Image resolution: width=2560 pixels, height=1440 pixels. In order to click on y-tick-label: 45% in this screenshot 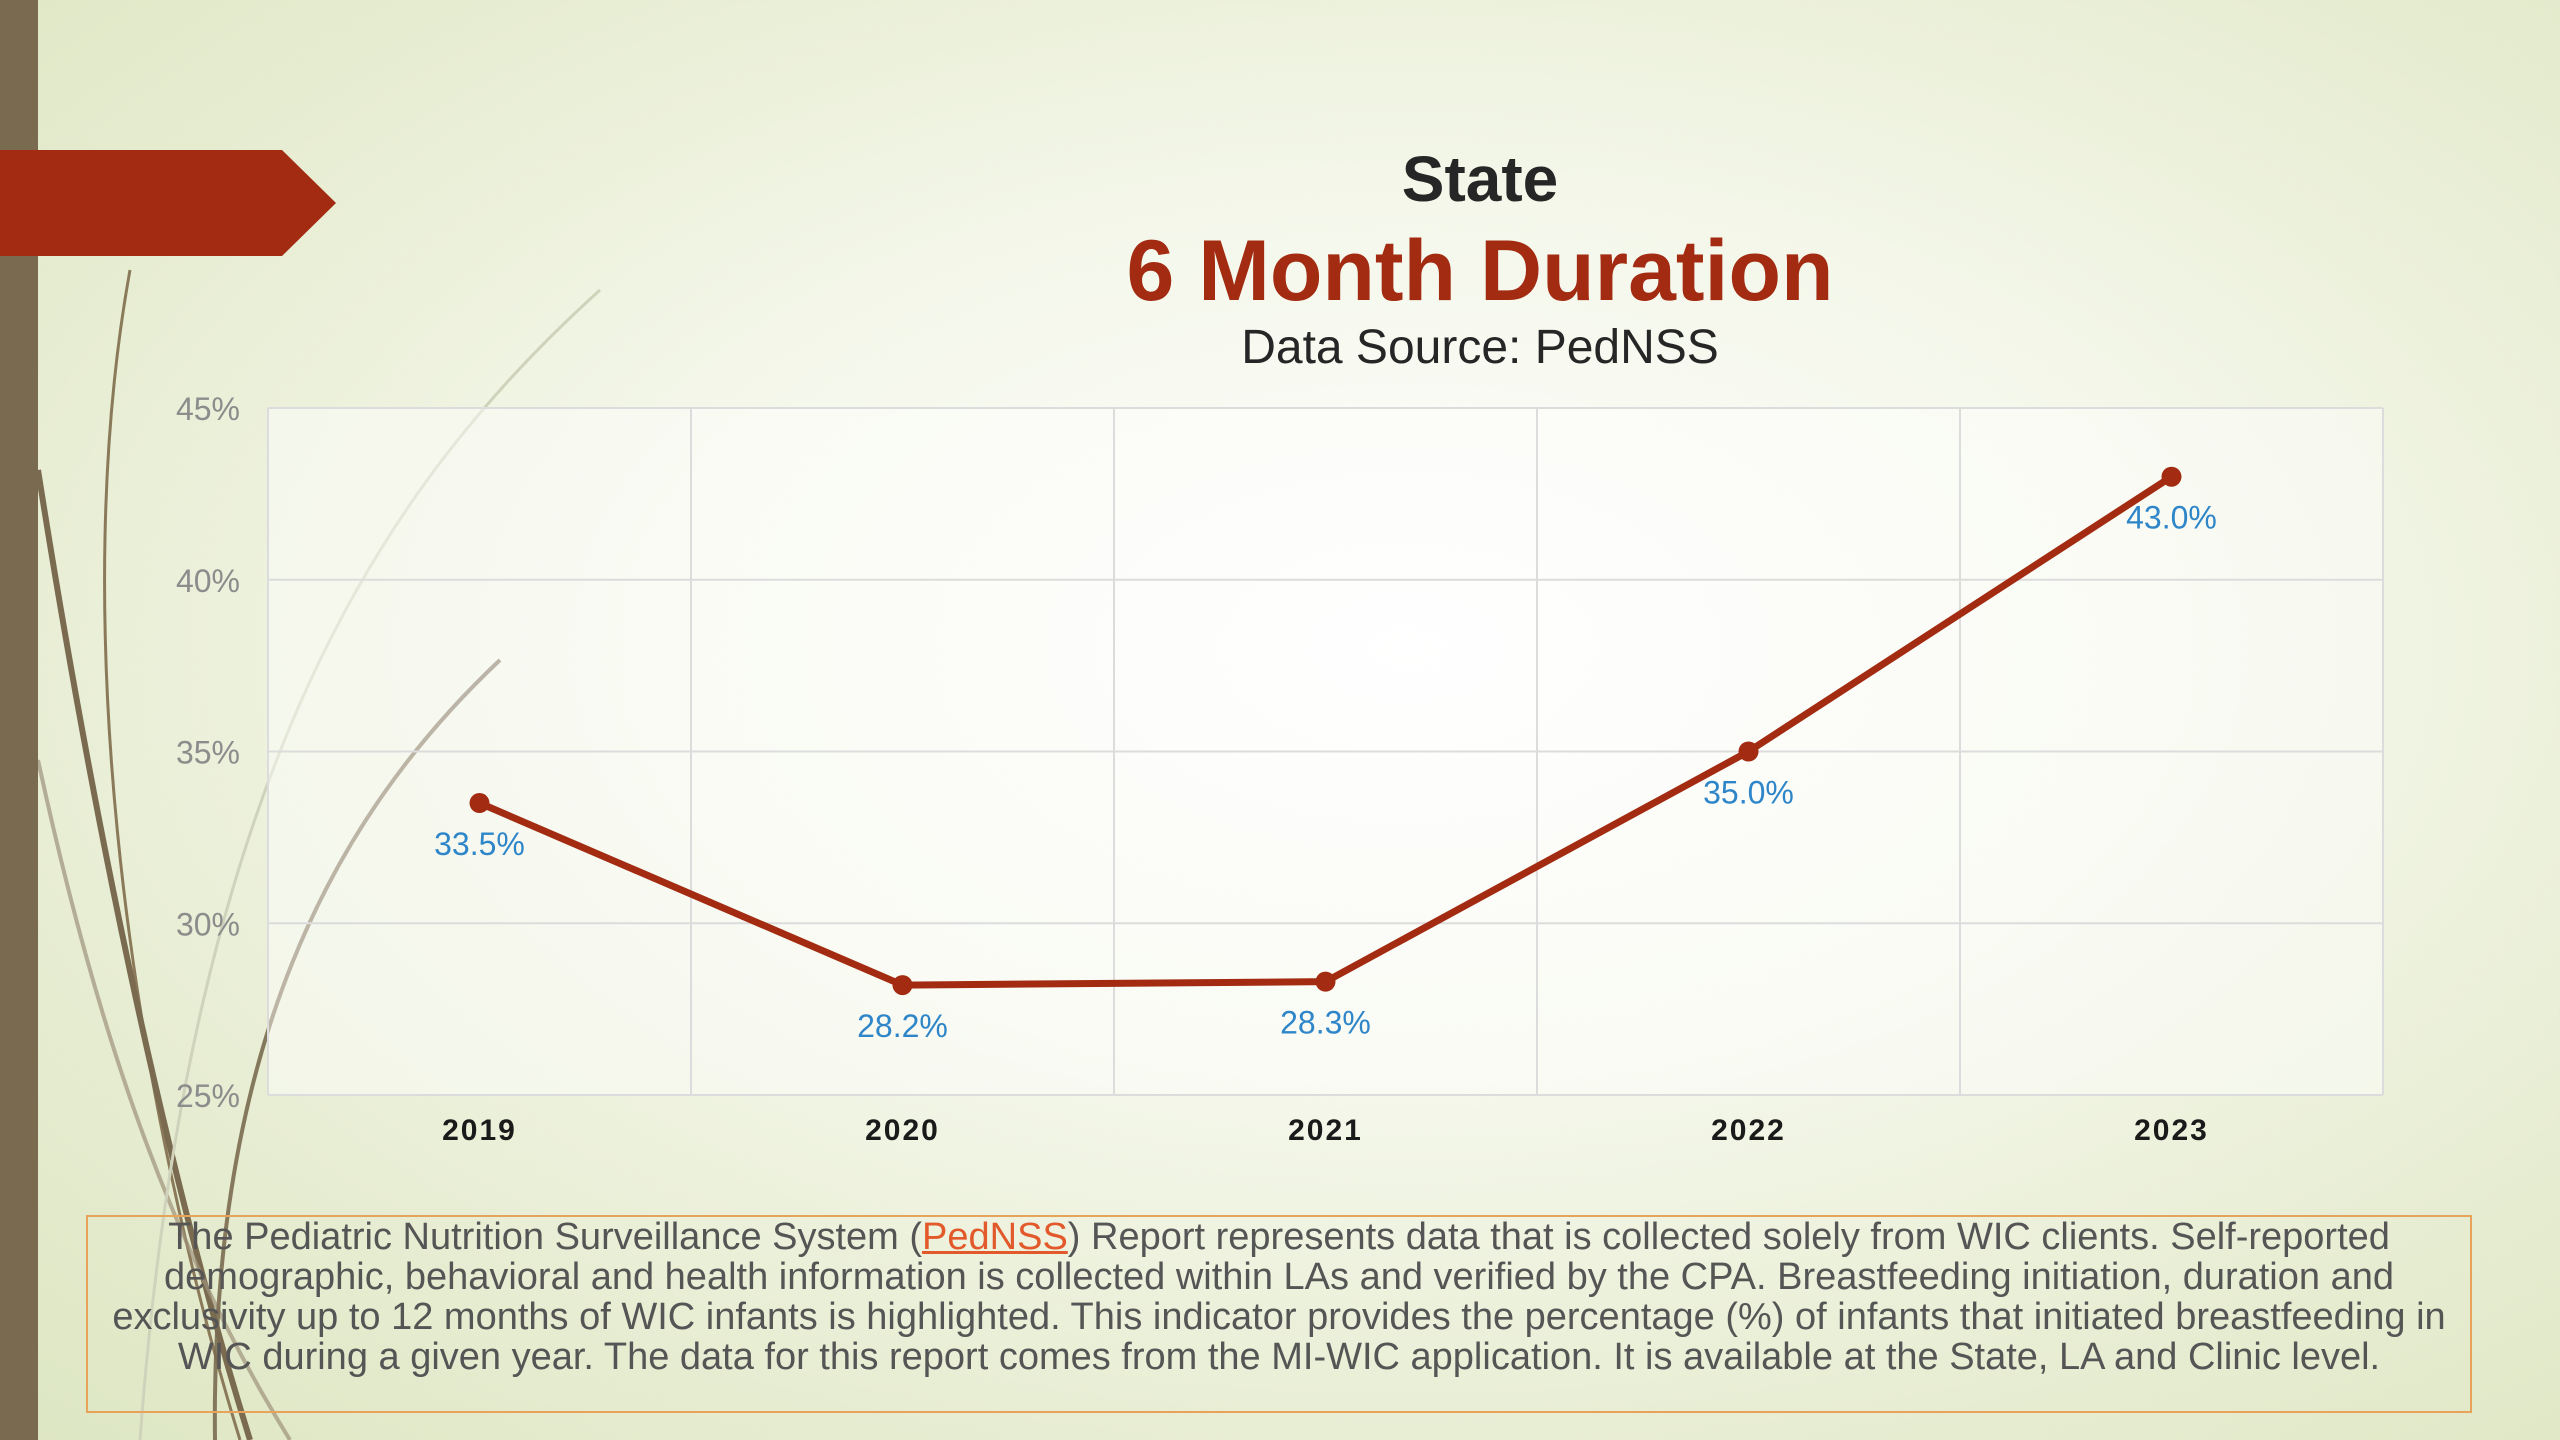, I will do `click(208, 409)`.